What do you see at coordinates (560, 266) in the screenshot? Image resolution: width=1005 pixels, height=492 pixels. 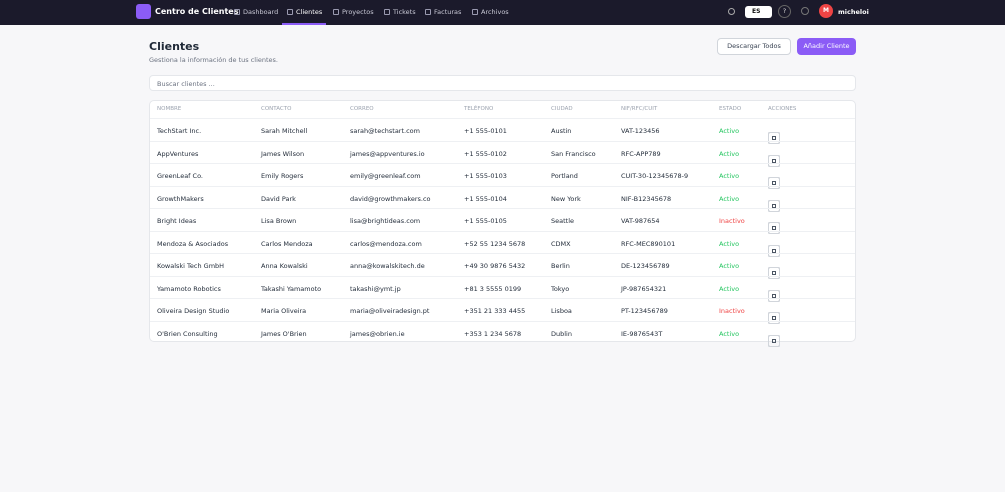 I see `cell: Berlin` at bounding box center [560, 266].